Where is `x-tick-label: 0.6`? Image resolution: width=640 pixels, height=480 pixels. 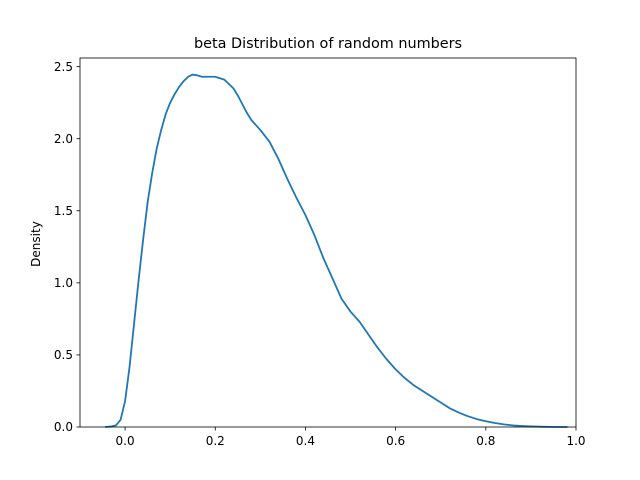 x-tick-label: 0.6 is located at coordinates (395, 441).